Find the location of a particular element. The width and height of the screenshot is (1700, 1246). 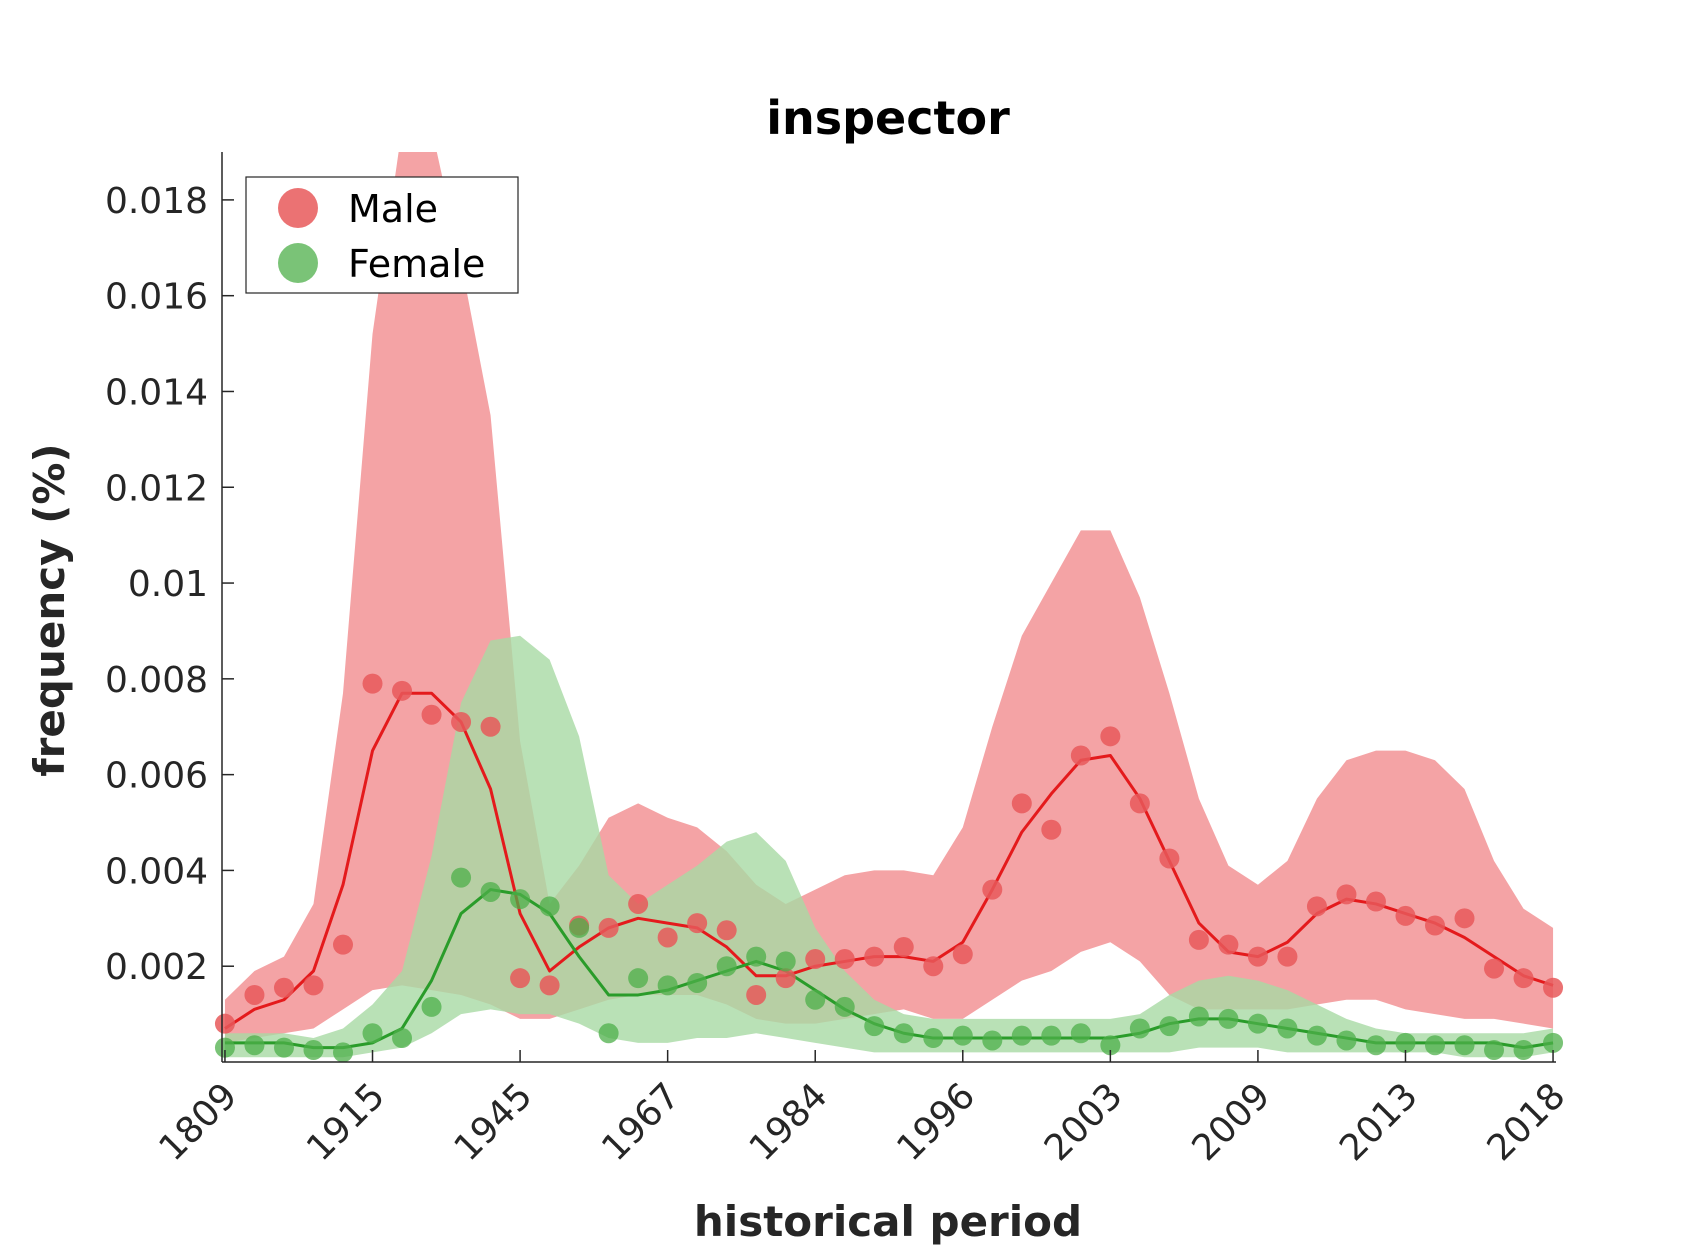

y-tick-label: 0.004 is located at coordinates (156, 871).